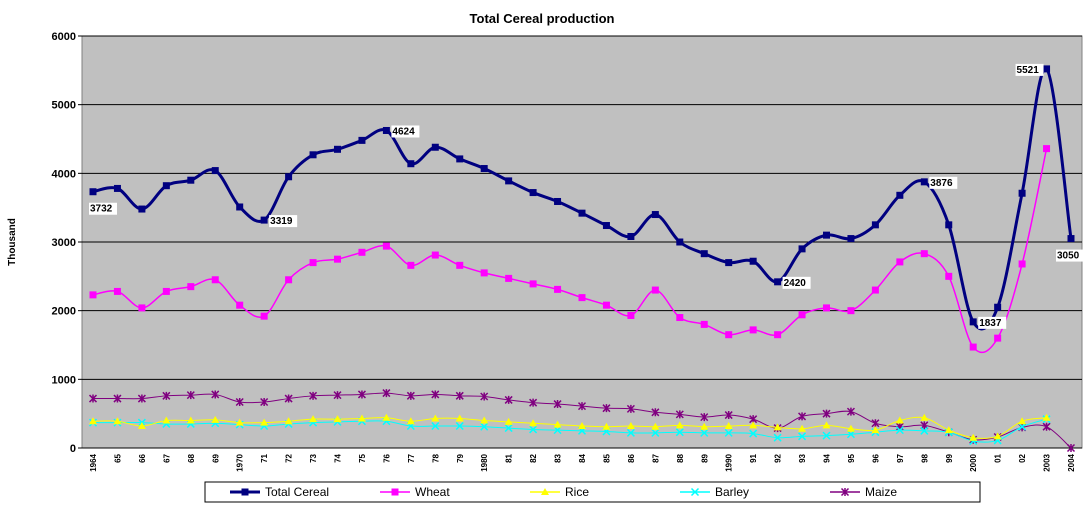 The width and height of the screenshot is (1085, 524). What do you see at coordinates (851, 457) in the screenshot?
I see `x-tick-label: 95` at bounding box center [851, 457].